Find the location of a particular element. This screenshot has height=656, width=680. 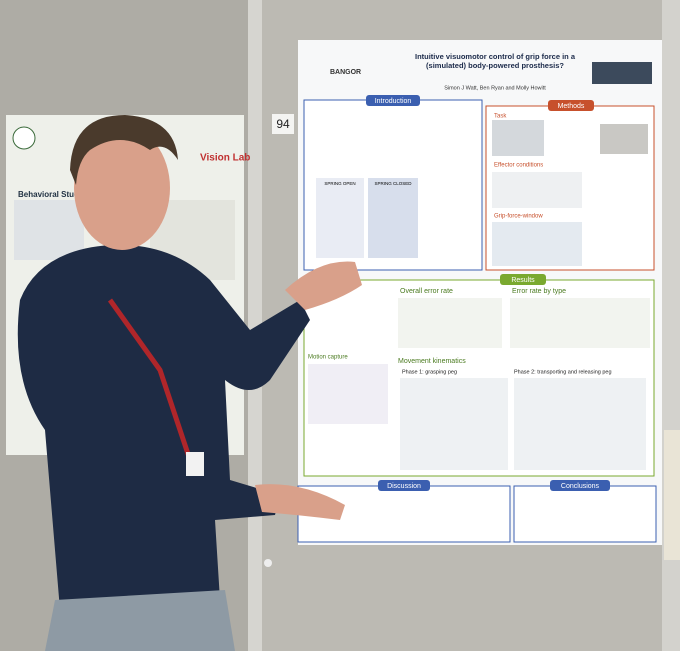

section-header: Results is located at coordinates (523, 280).